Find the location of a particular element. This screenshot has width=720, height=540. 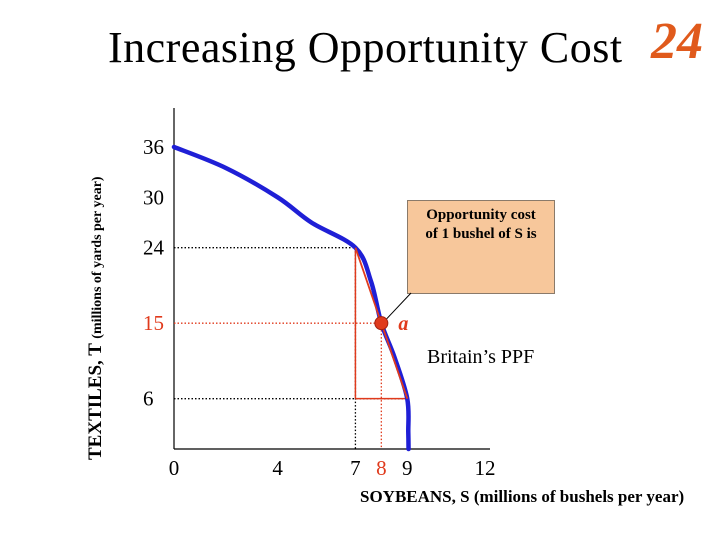

point-a-marker is located at coordinates (381, 323).